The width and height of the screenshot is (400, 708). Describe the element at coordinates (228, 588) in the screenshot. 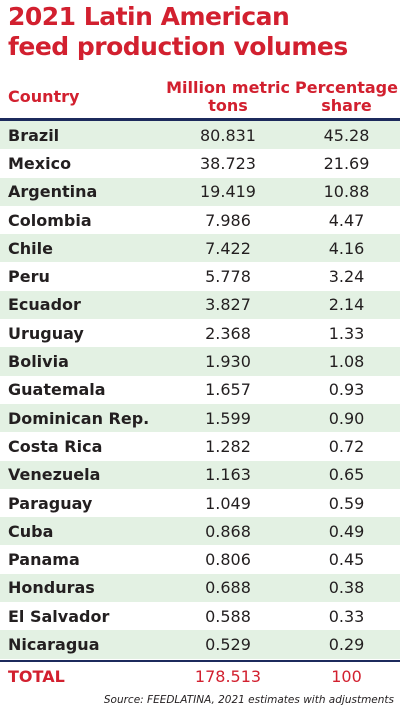

I see `value-cell: 0.688` at that location.